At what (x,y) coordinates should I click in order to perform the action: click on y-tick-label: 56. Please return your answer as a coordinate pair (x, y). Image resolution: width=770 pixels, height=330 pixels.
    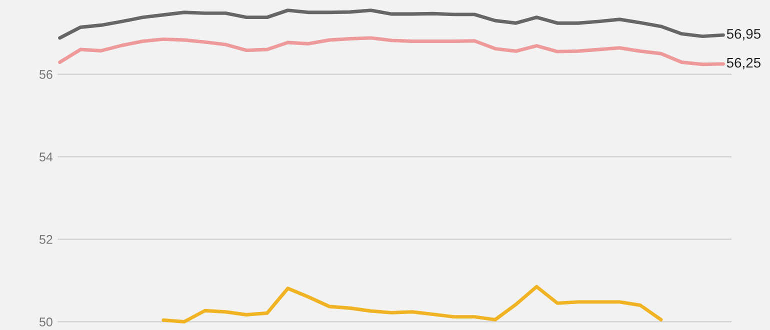
    Looking at the image, I should click on (45, 74).